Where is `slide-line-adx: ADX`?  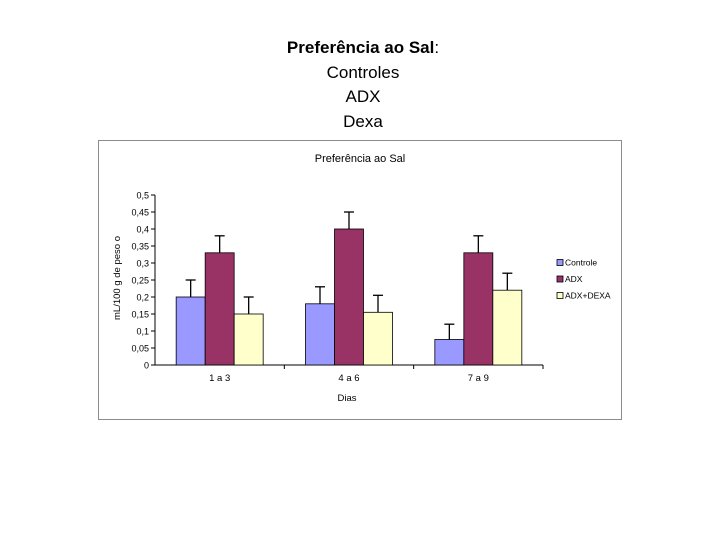
slide-line-adx: ADX is located at coordinates (363, 96).